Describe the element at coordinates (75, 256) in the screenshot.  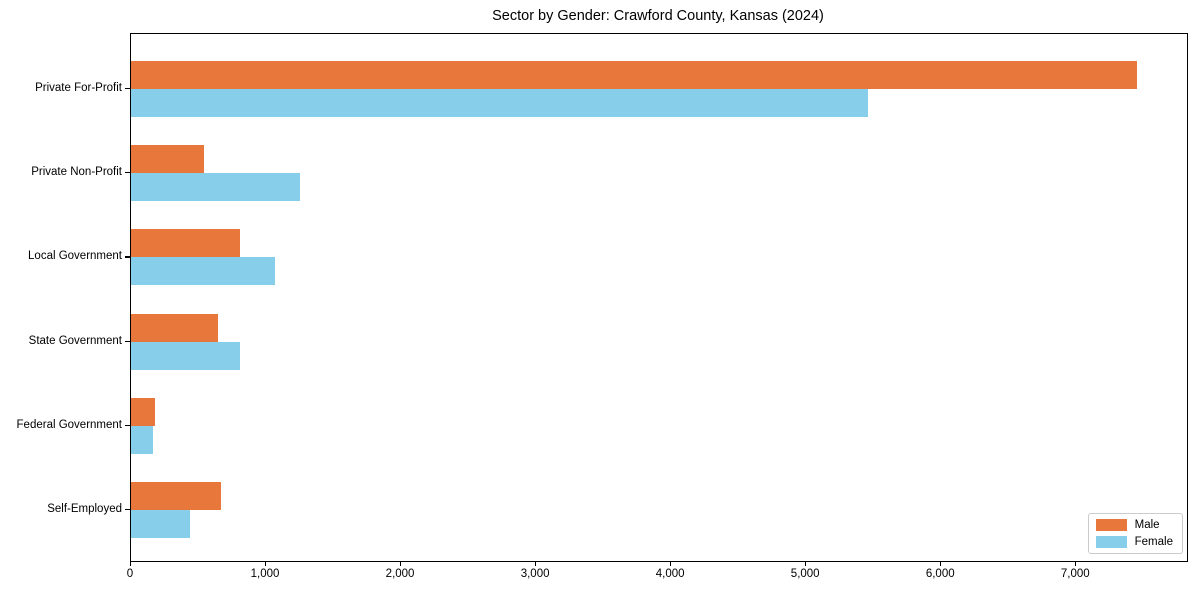
I see `ytick-label: Local Government` at that location.